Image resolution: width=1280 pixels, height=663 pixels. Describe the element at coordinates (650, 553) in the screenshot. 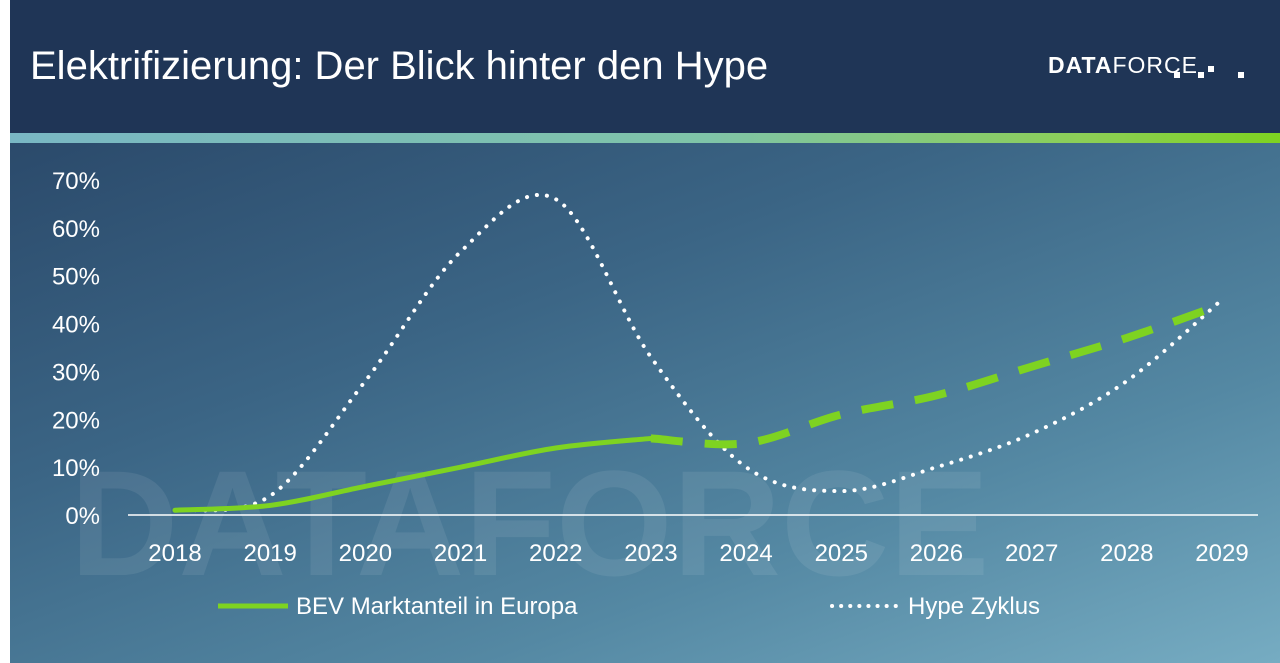

I see `x-tick-label: 2023` at that location.